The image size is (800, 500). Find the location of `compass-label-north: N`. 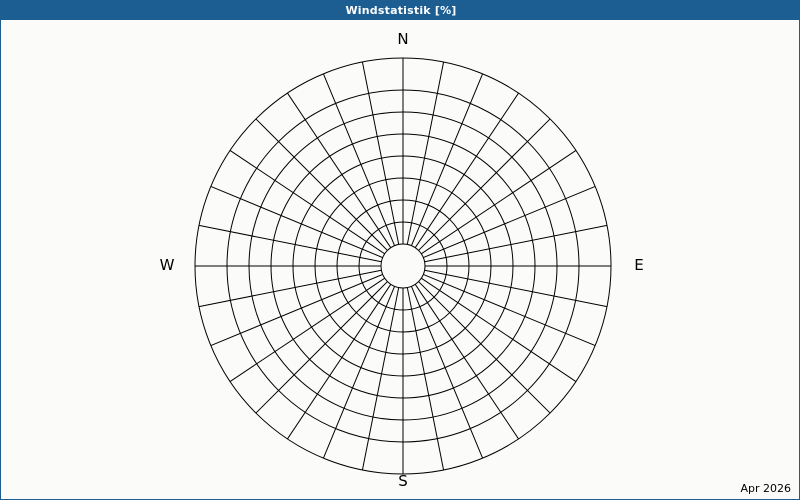

compass-label-north: N is located at coordinates (403, 39).